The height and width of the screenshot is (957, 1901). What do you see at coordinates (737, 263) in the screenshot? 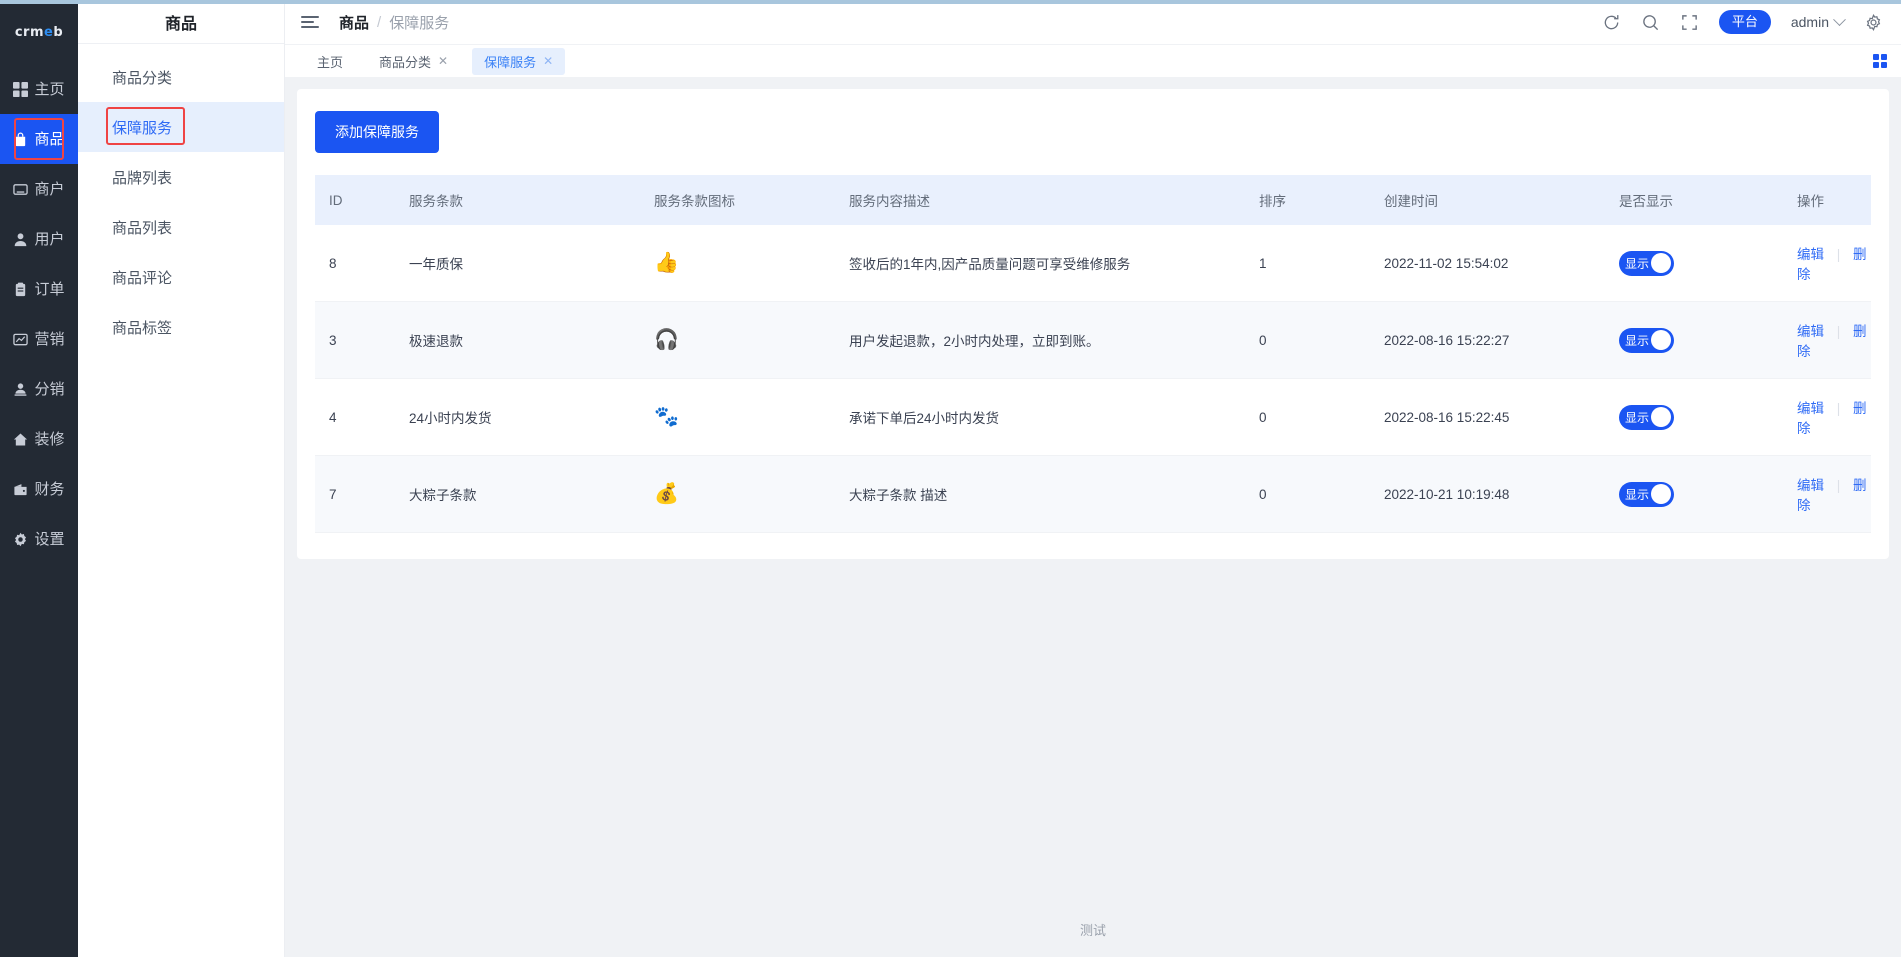
I see `cell-icon: 👍` at bounding box center [737, 263].